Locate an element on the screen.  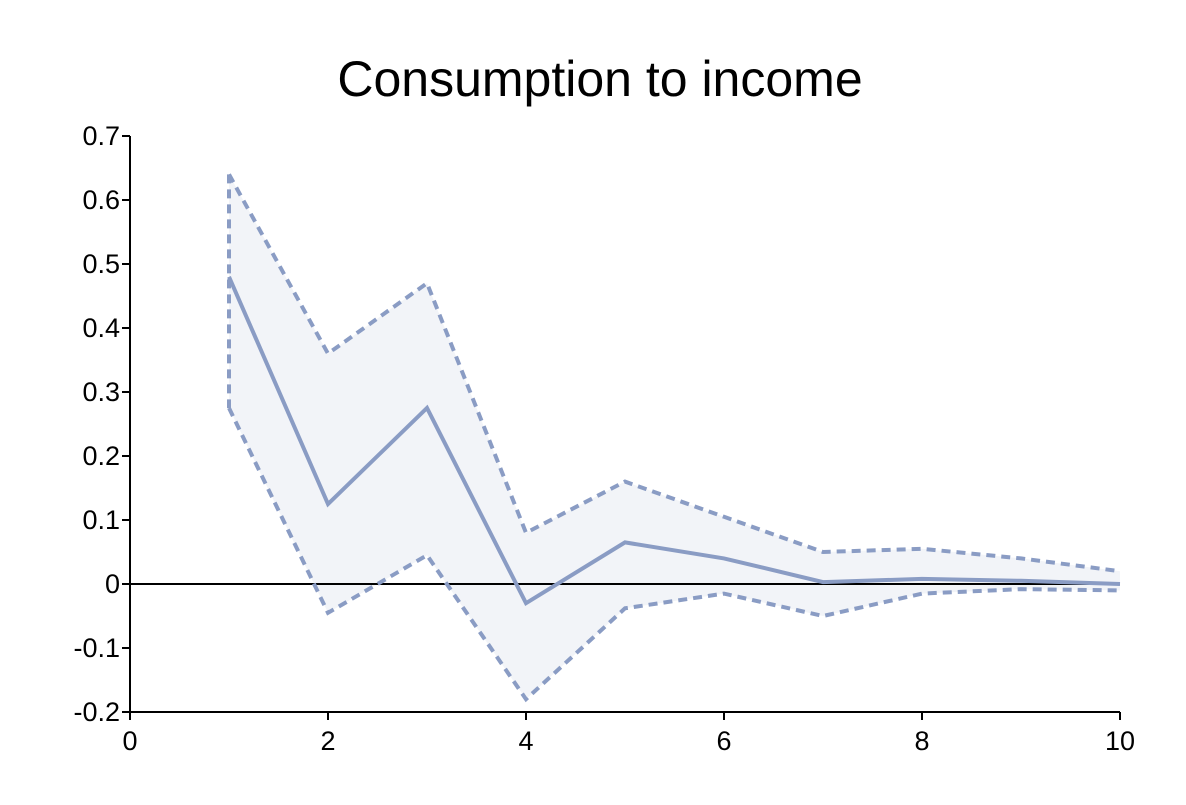
x-tick-label: 2 is located at coordinates (327, 741).